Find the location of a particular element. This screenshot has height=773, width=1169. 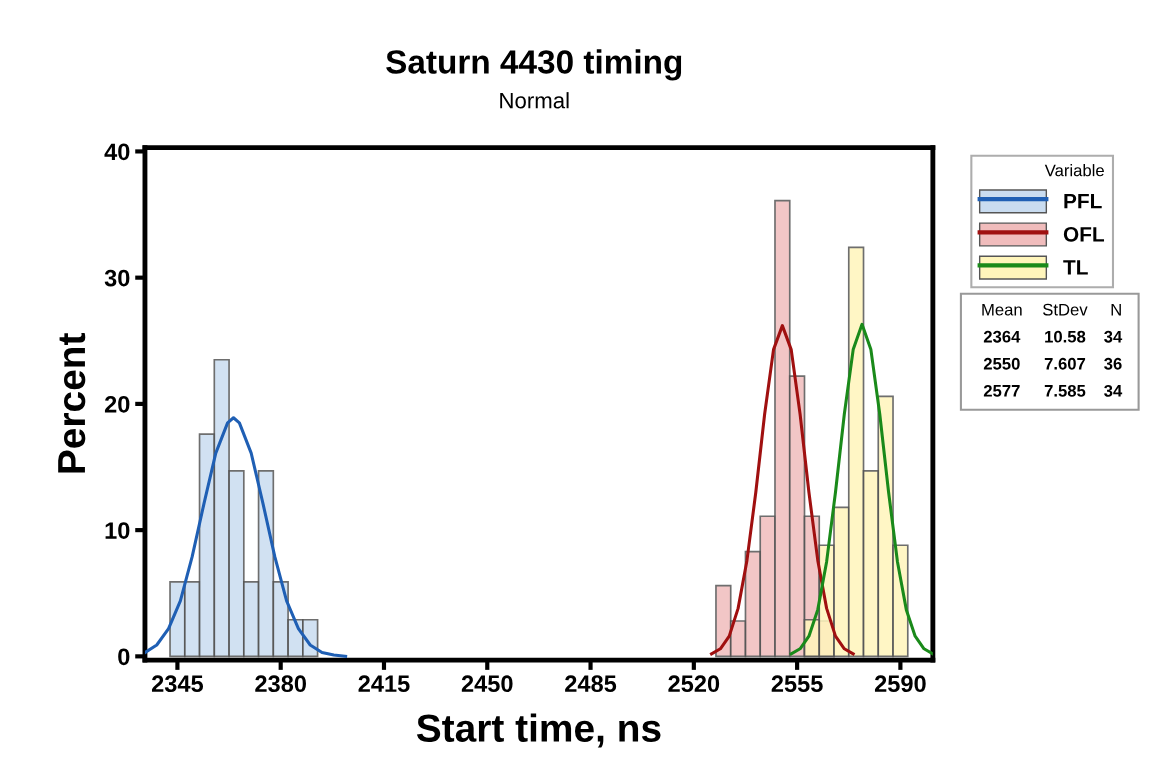

chart-title: Saturn 4430 timing is located at coordinates (534, 65).